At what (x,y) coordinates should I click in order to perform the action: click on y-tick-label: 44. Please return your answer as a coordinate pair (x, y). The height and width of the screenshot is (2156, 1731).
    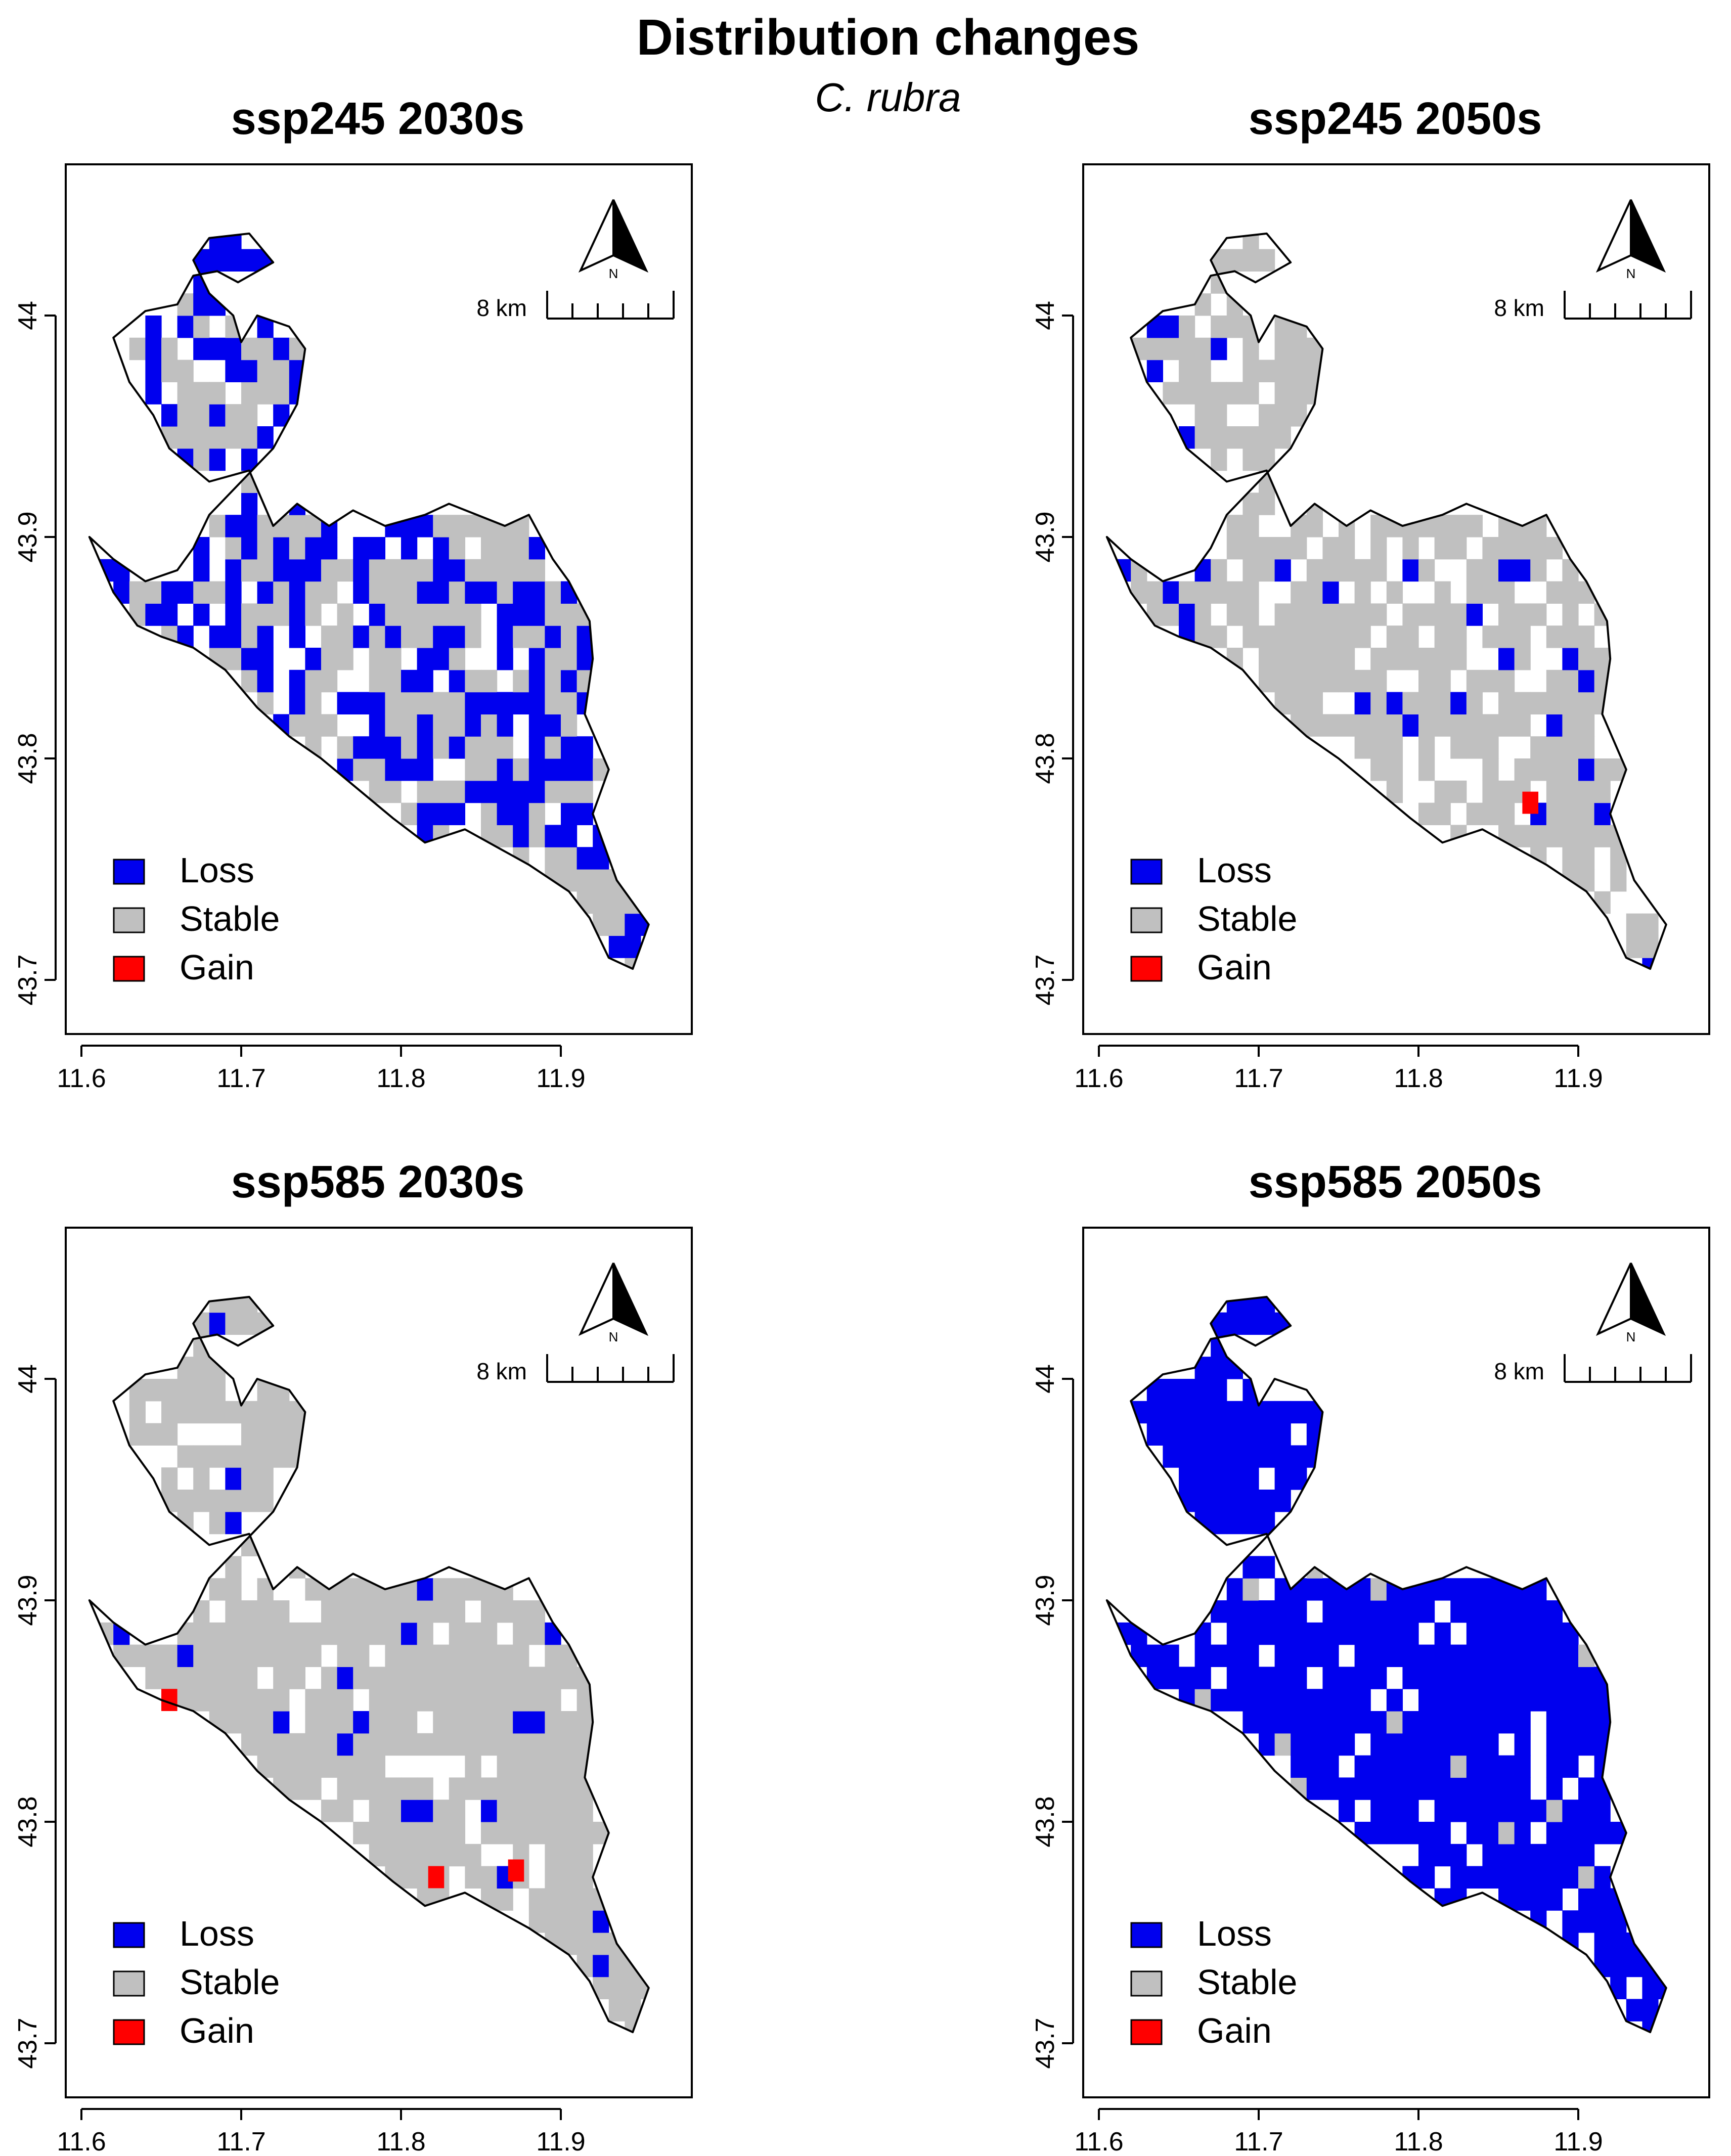
    Looking at the image, I should click on (27, 1379).